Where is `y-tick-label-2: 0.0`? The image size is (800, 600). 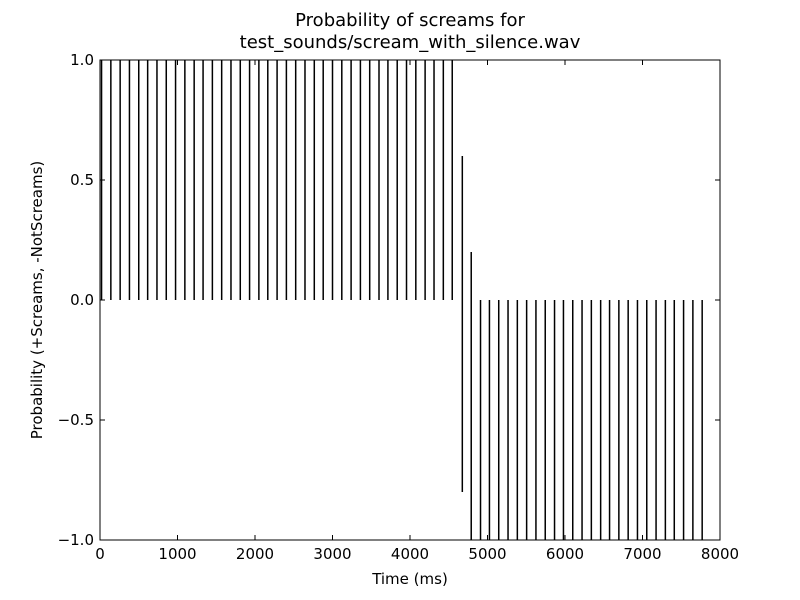 y-tick-label-2: 0.0 is located at coordinates (82, 300).